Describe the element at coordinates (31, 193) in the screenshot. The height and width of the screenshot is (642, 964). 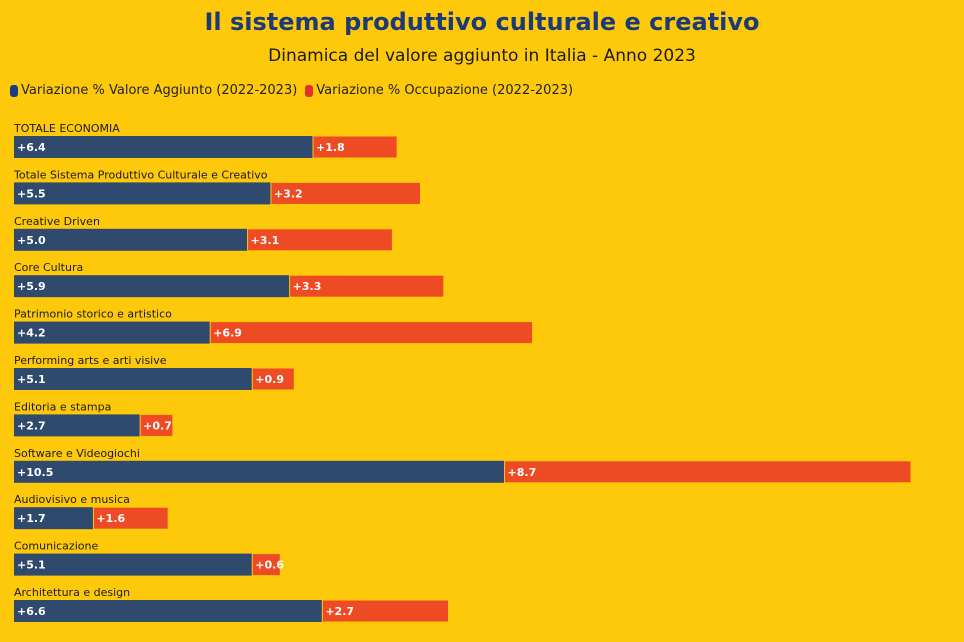
I see `data-label: +5.5` at that location.